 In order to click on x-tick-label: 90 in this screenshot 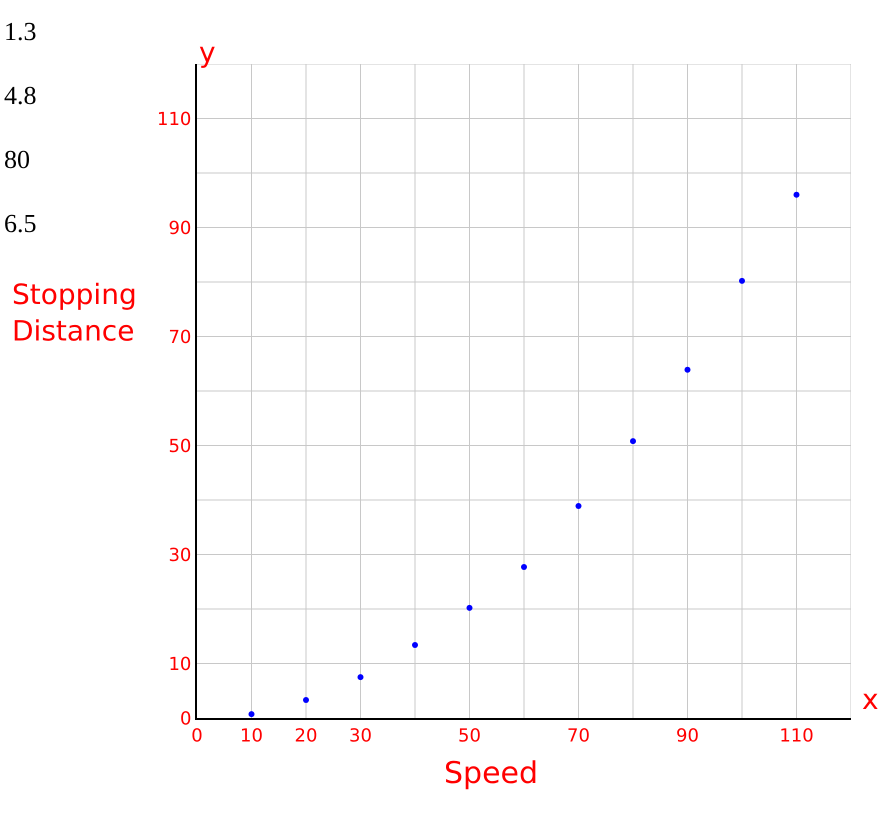, I will do `click(687, 736)`.